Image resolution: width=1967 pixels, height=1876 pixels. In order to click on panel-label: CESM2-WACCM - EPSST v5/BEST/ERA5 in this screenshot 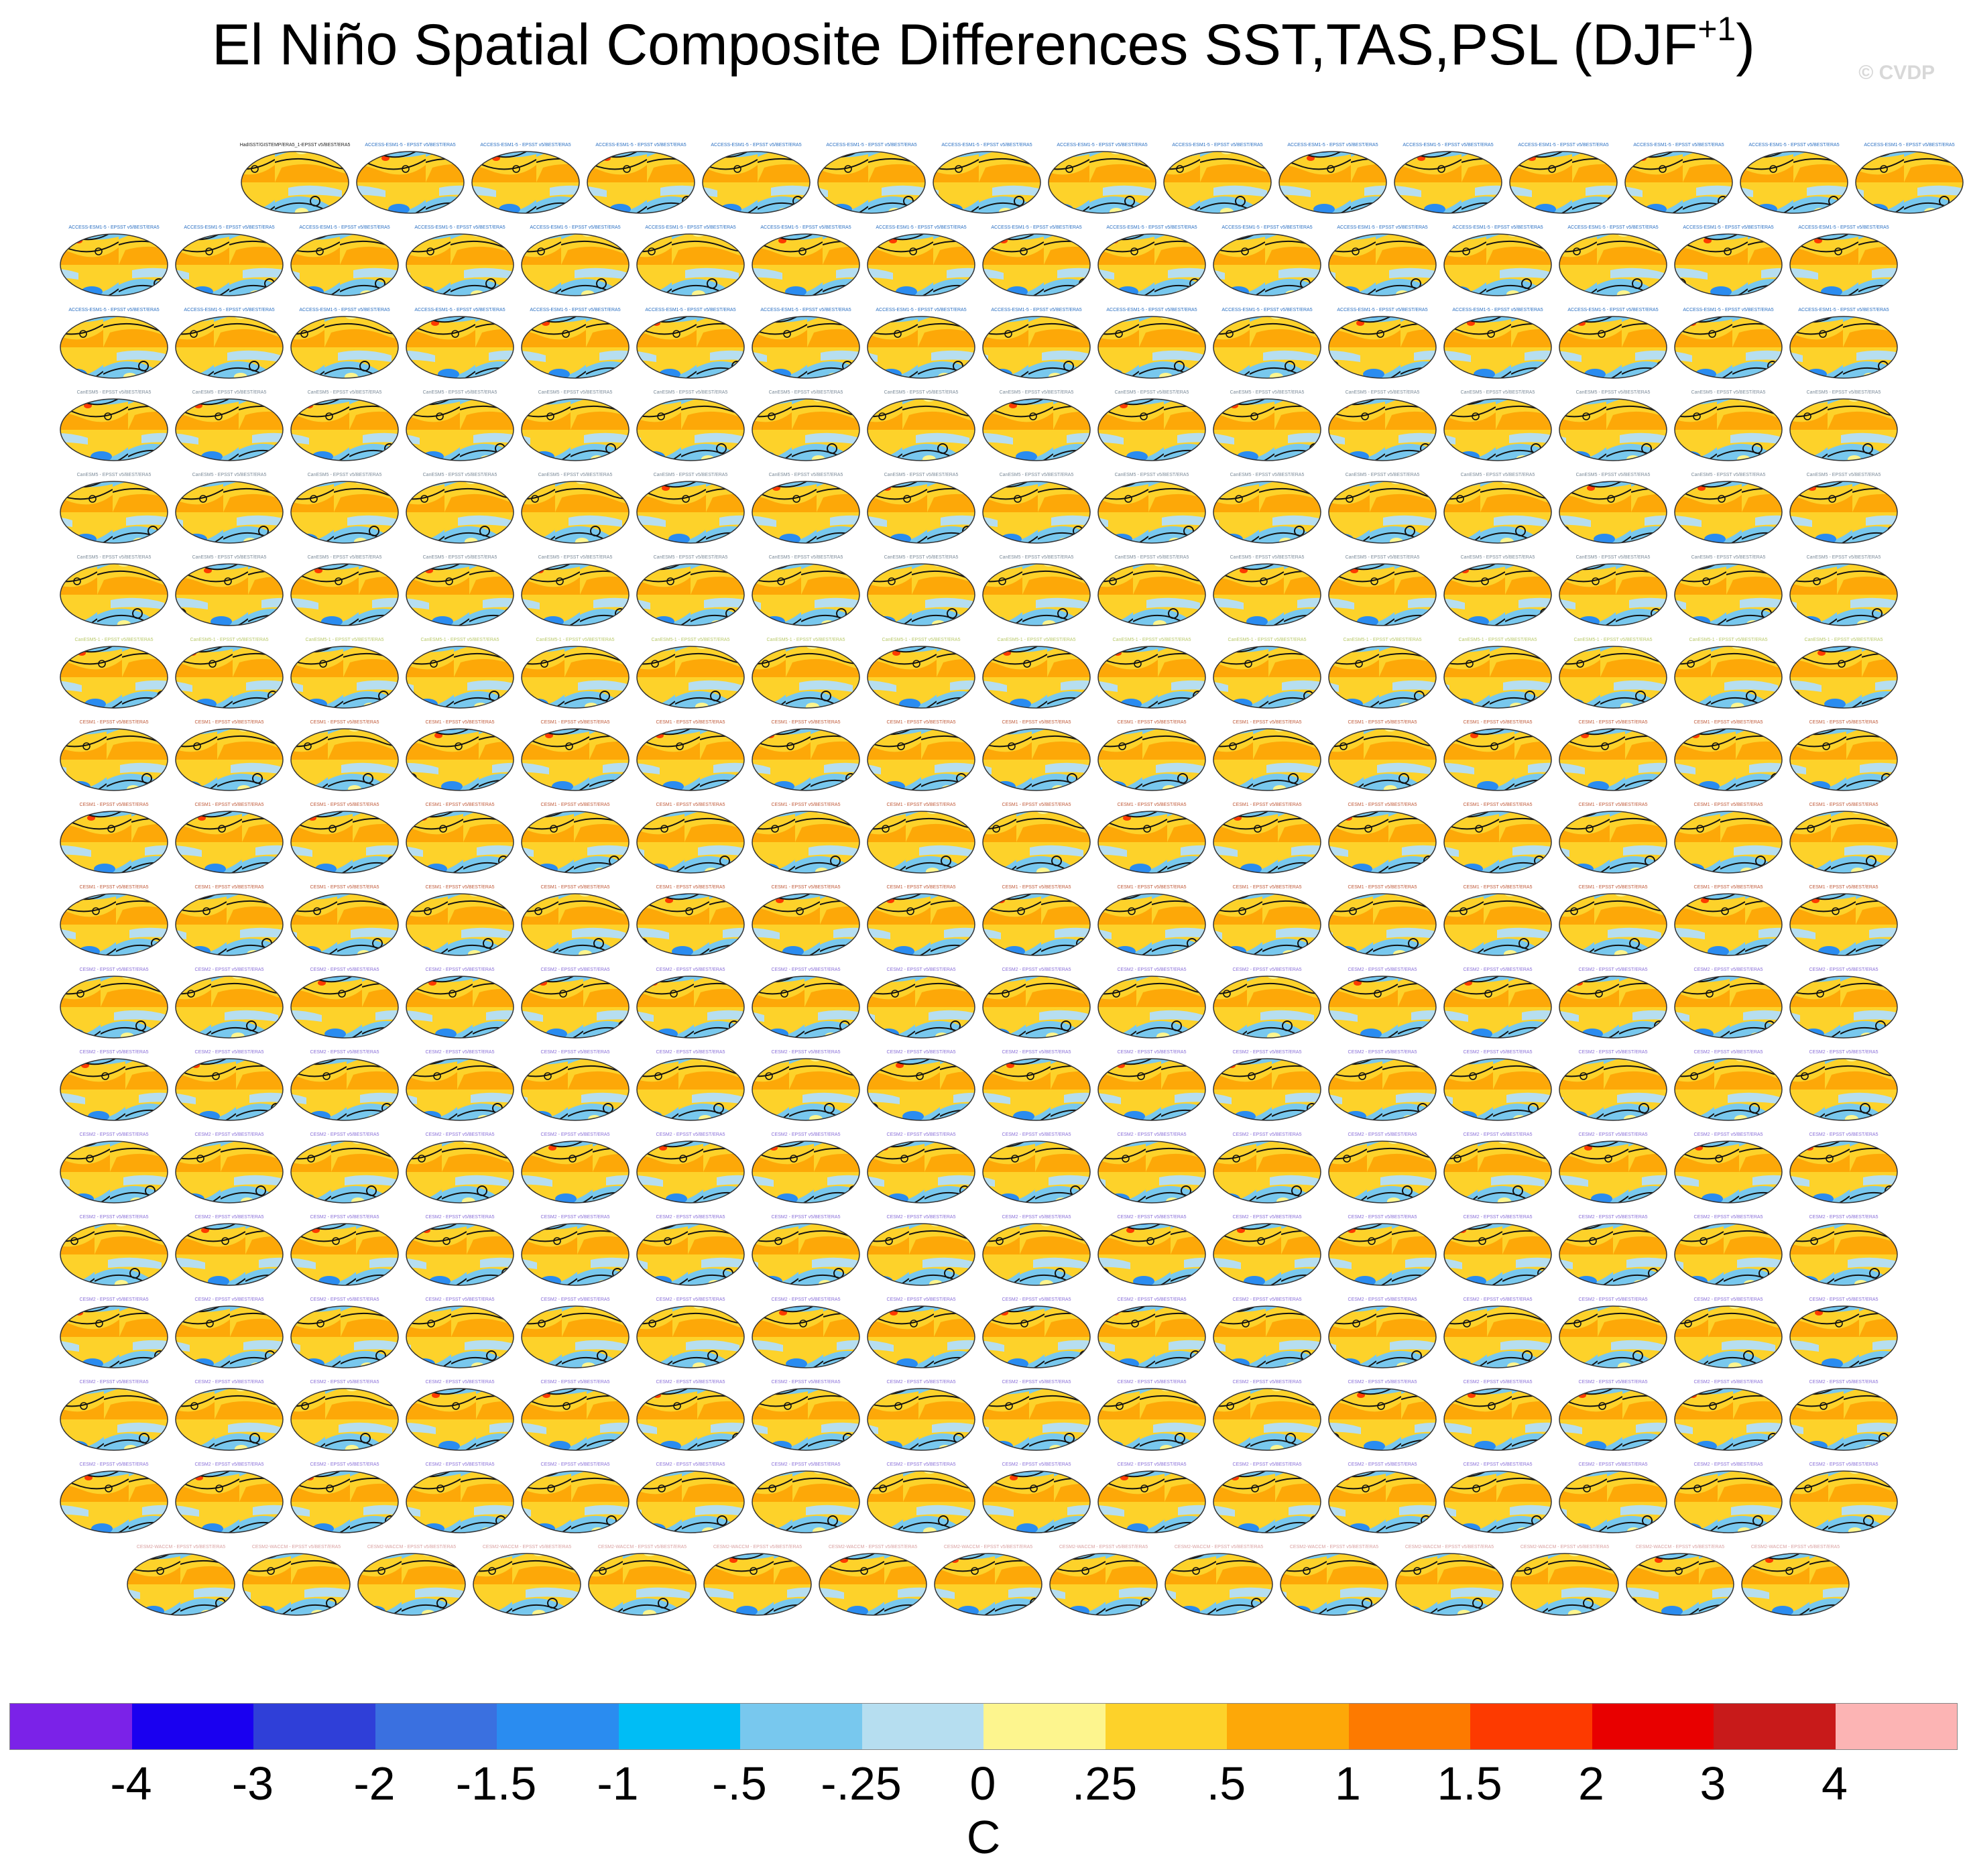, I will do `click(988, 1547)`.